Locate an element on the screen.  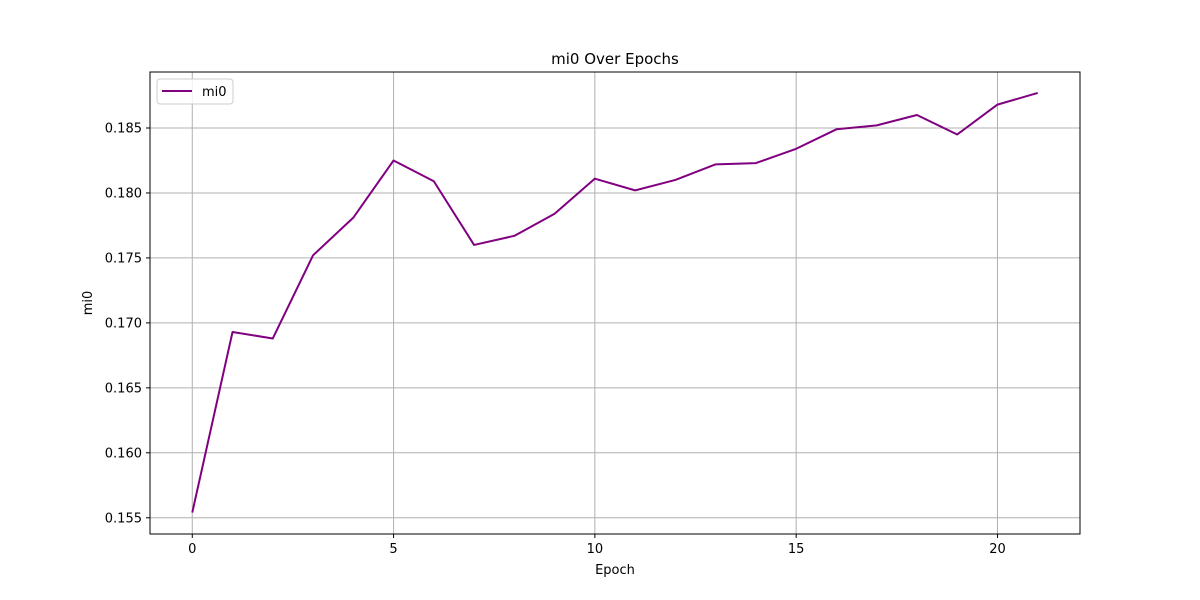
y-tick-label: 0.165 is located at coordinates (123, 388).